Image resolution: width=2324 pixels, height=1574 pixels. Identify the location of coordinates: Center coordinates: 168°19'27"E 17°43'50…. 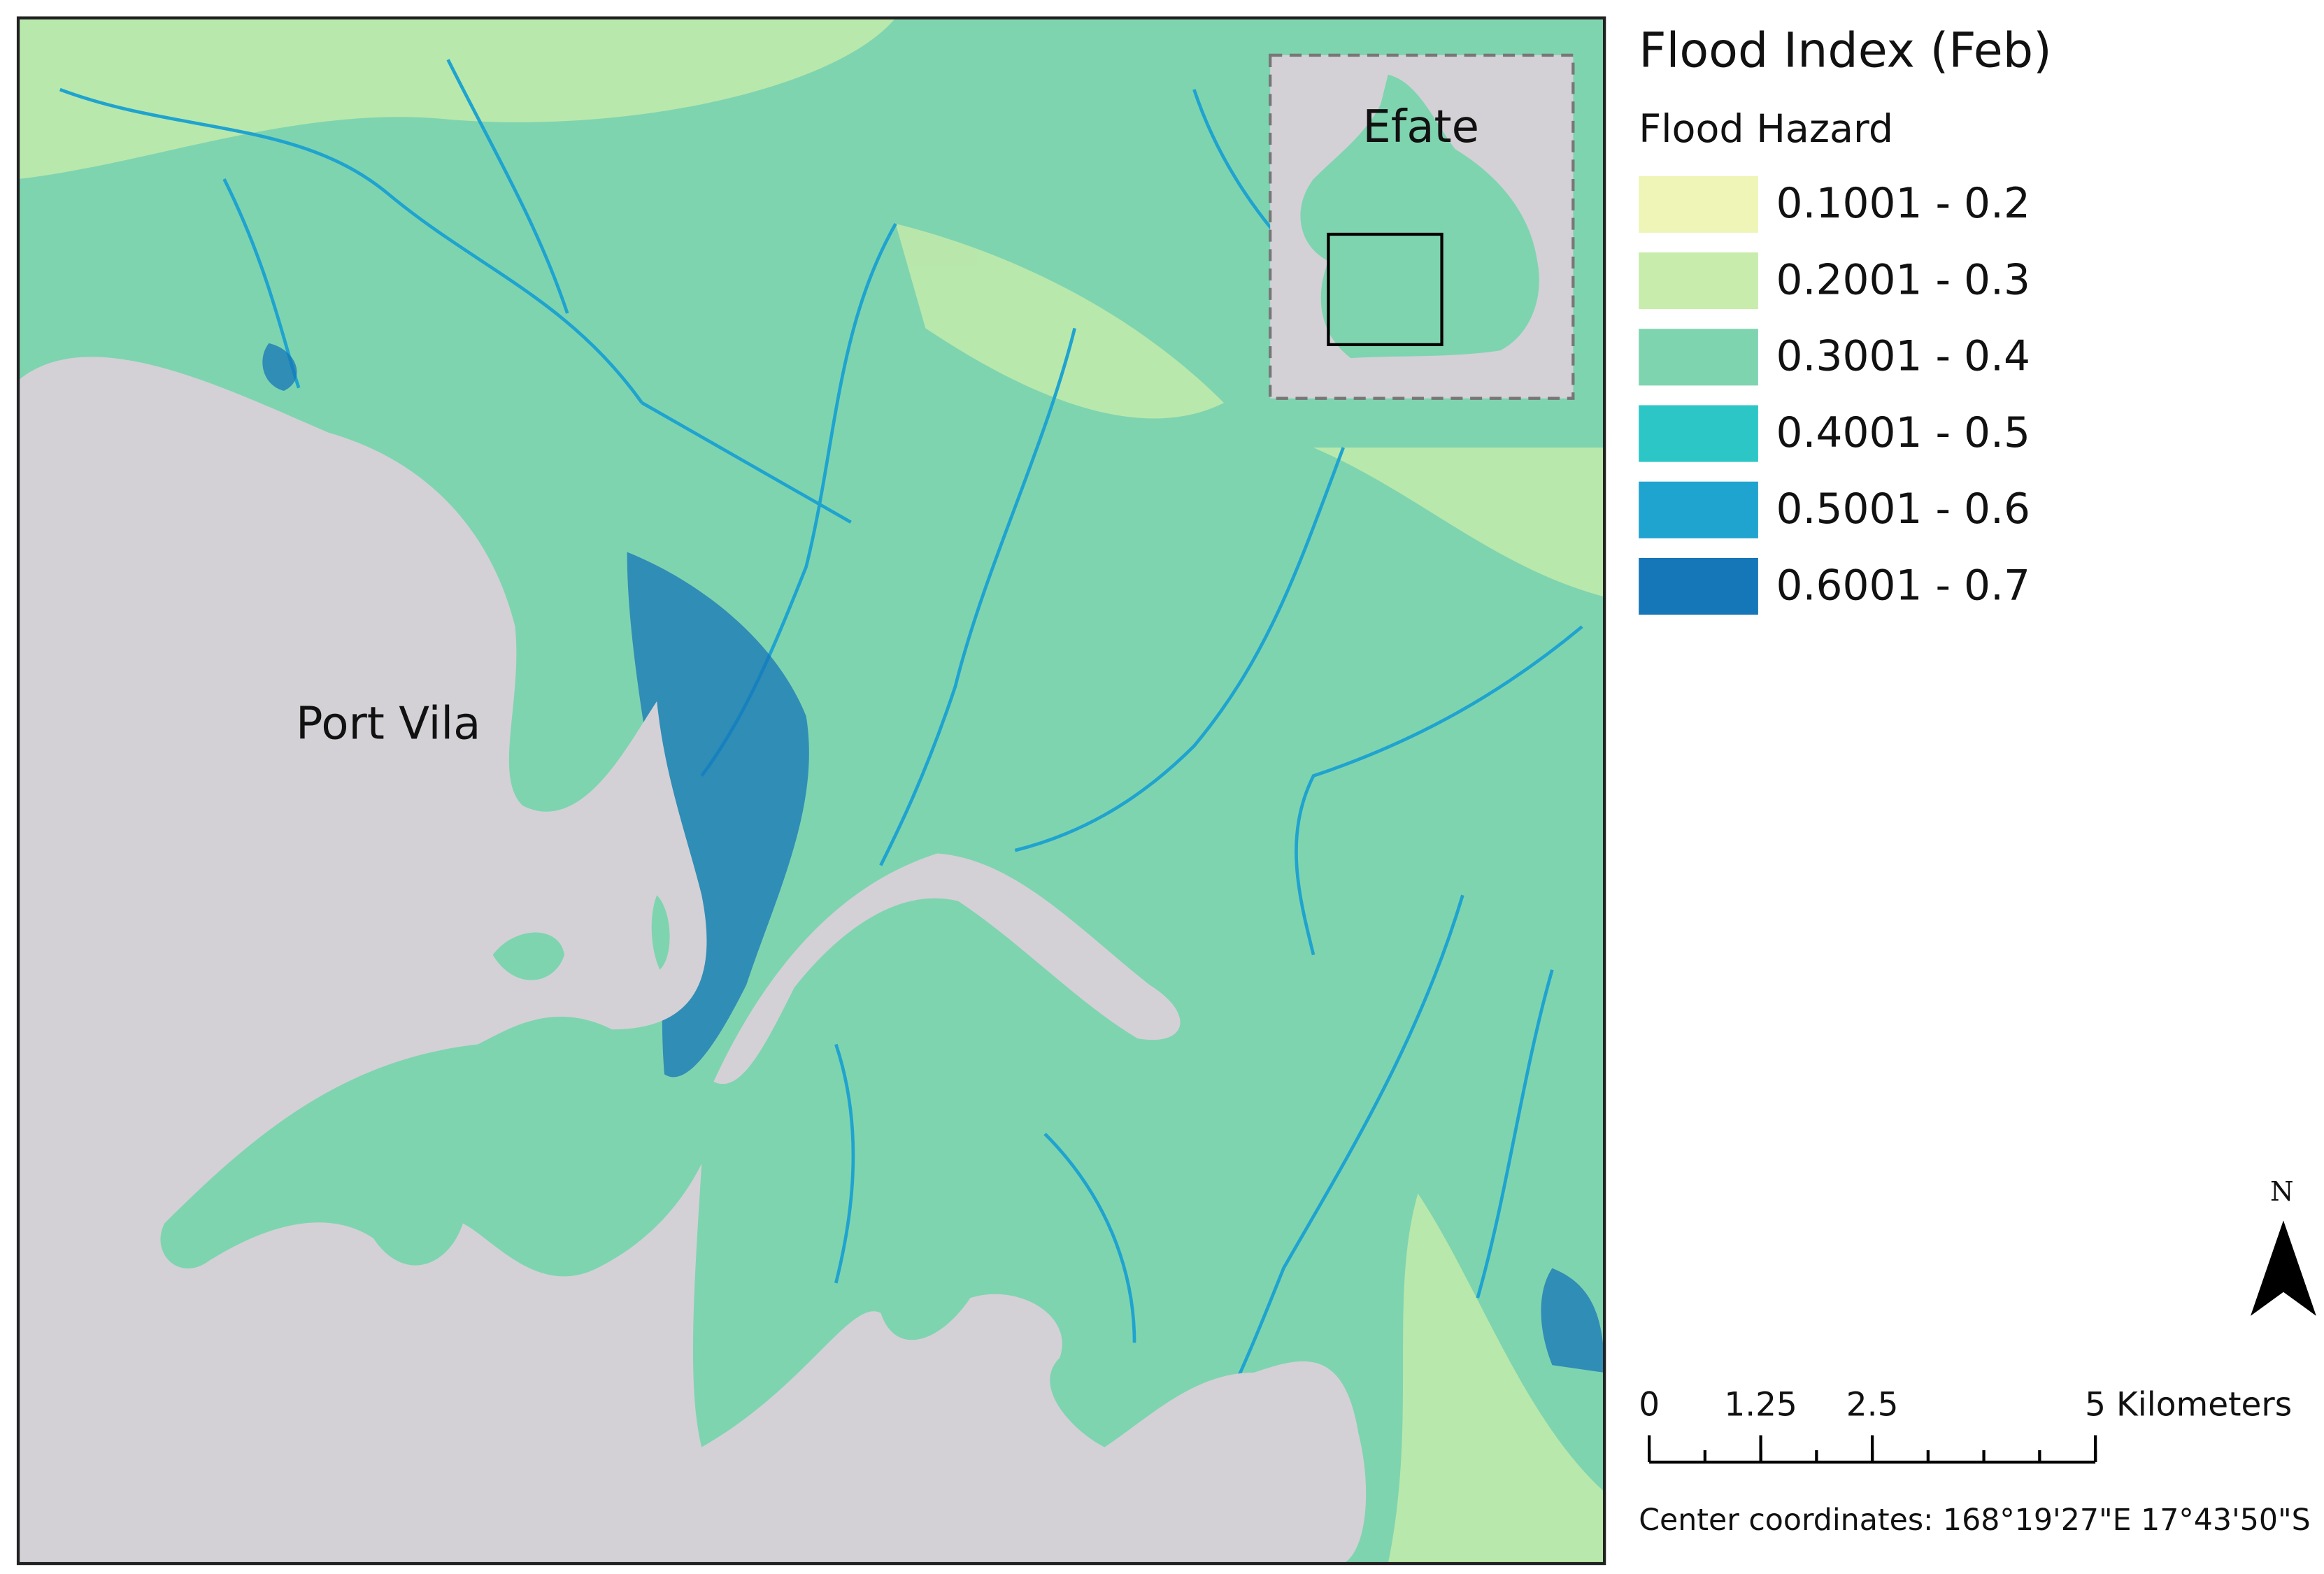
(1975, 1520).